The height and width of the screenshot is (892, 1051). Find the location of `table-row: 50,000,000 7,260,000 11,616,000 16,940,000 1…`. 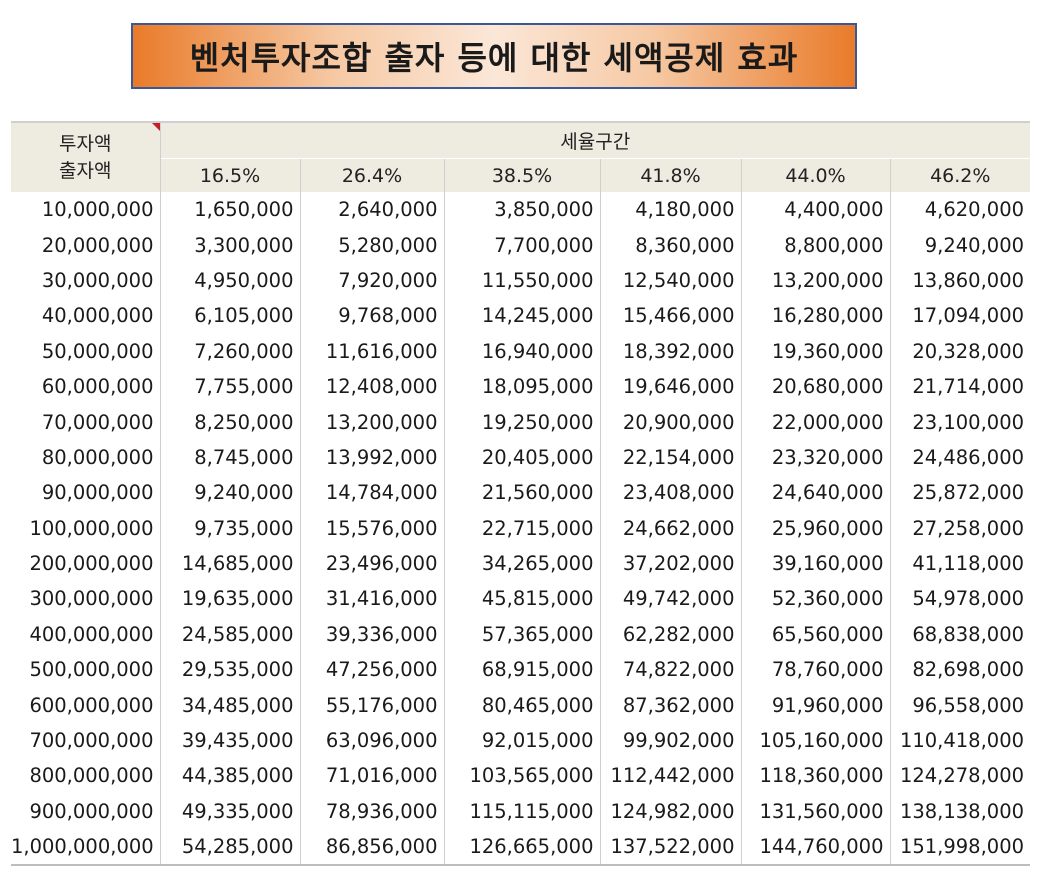

table-row: 50,000,000 7,260,000 11,616,000 16,940,000 1… is located at coordinates (520, 351).